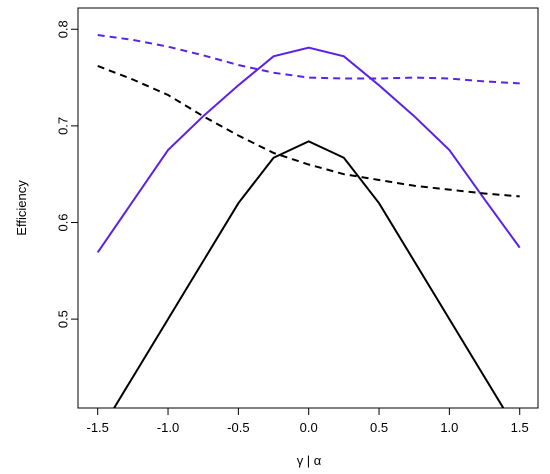 This screenshot has height=474, width=550. Describe the element at coordinates (97, 427) in the screenshot. I see `x-tick-label: -1.5` at that location.